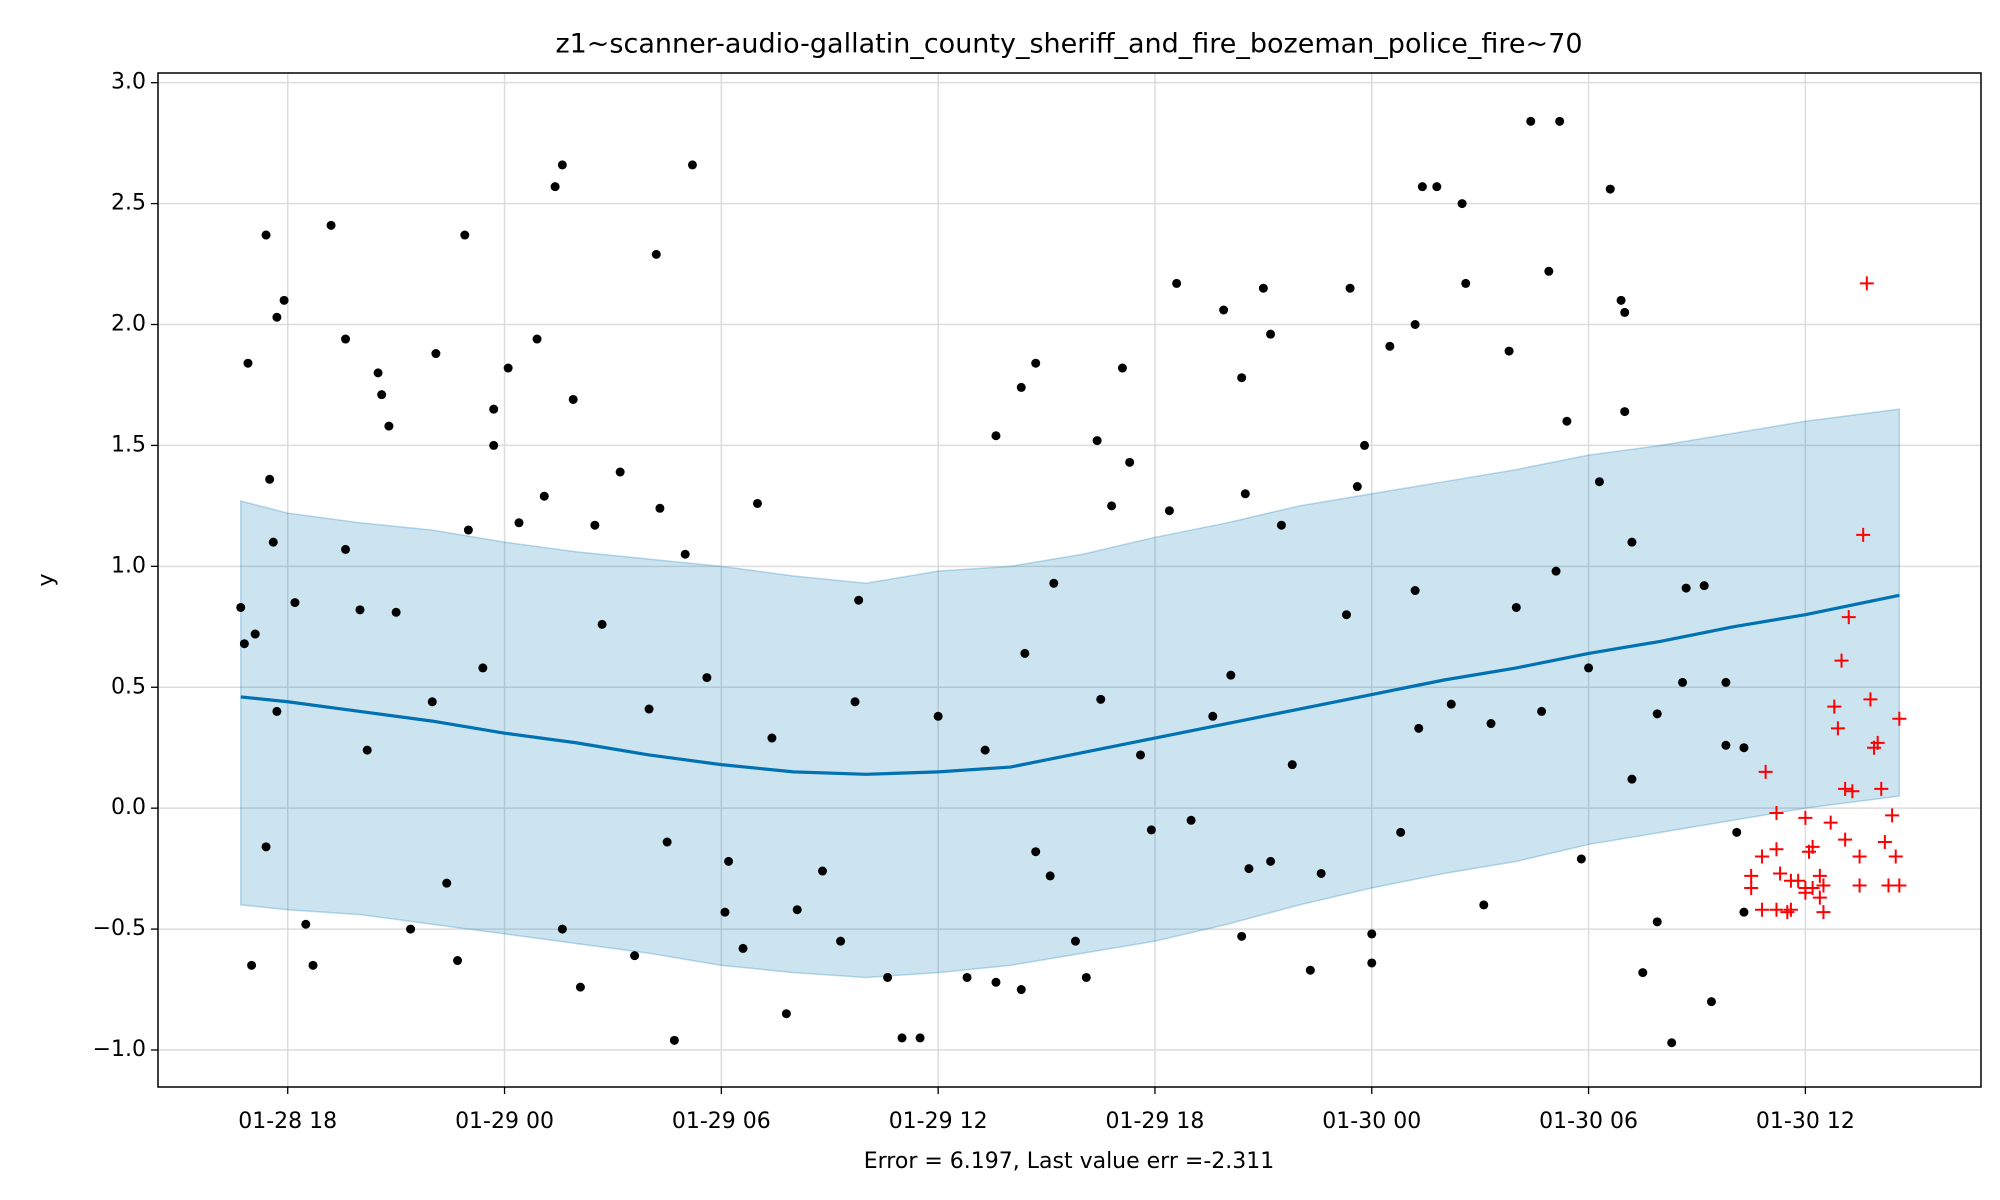  I want to click on y-axis-label: y, so click(46, 579).